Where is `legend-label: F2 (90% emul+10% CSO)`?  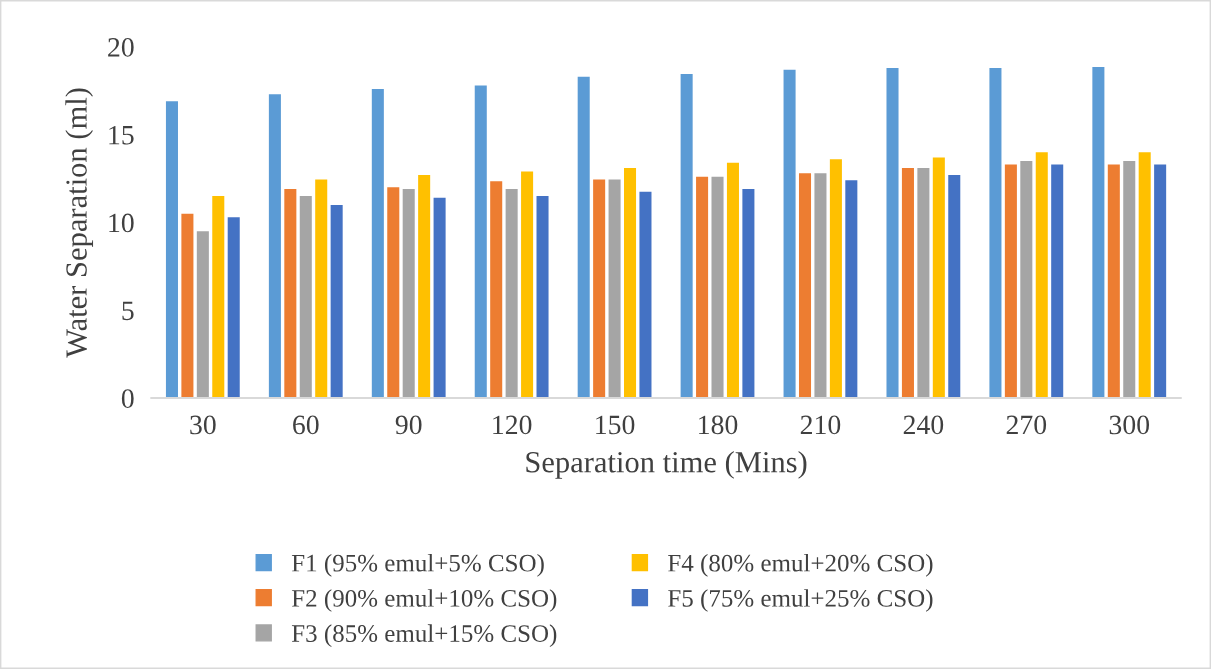
legend-label: F2 (90% emul+10% CSO) is located at coordinates (424, 600).